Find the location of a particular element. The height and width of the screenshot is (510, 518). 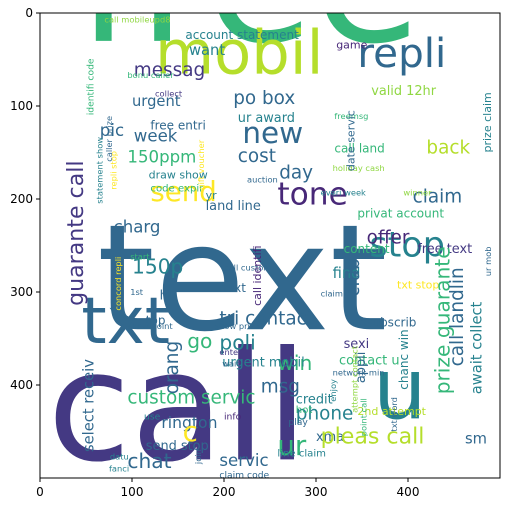

vertical-word-8: gift voucher is located at coordinates (201, 164).